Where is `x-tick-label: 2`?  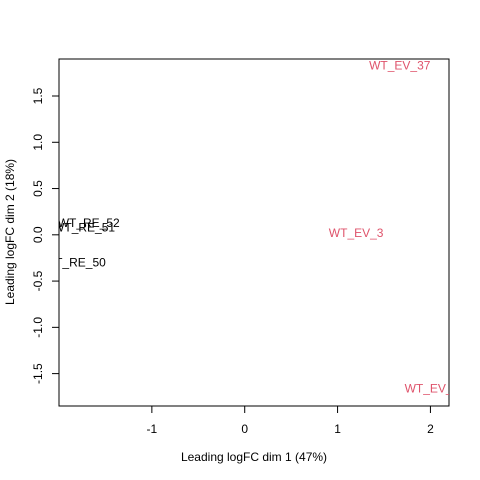
x-tick-label: 2 is located at coordinates (430, 429).